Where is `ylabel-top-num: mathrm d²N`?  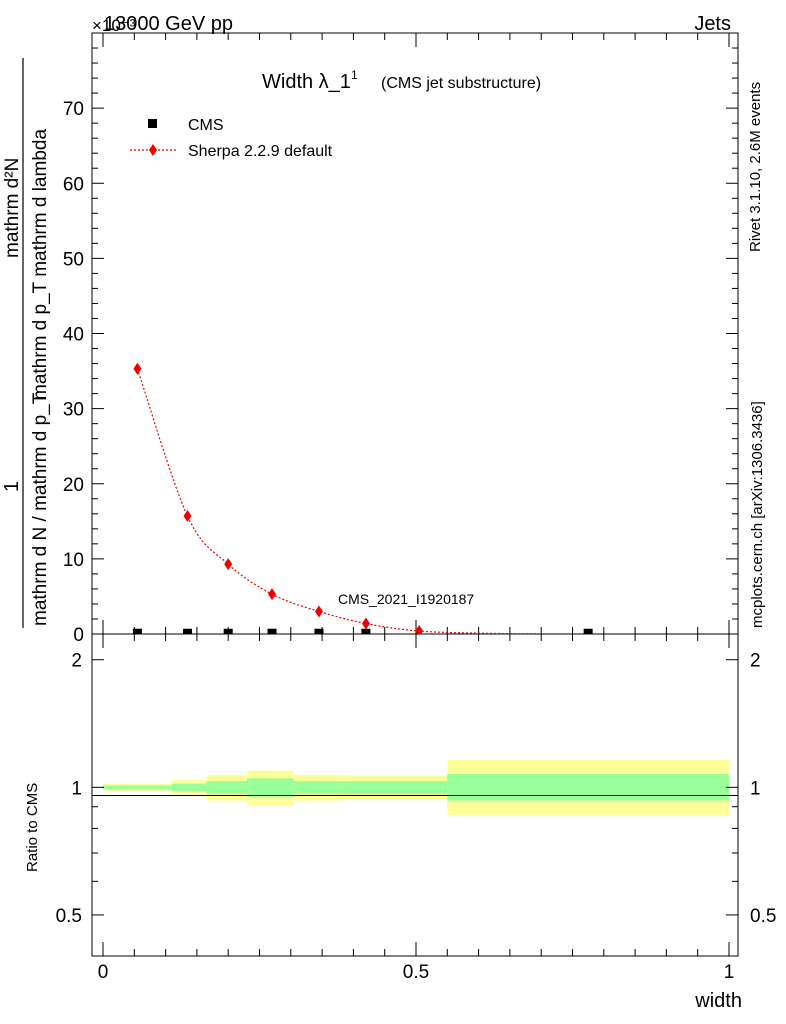
ylabel-top-num: mathrm d²N is located at coordinates (12, 208).